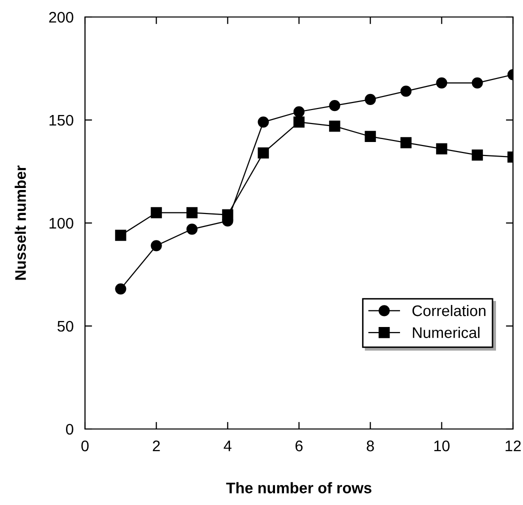  What do you see at coordinates (156, 446) in the screenshot?
I see `x-tick-label: 2` at bounding box center [156, 446].